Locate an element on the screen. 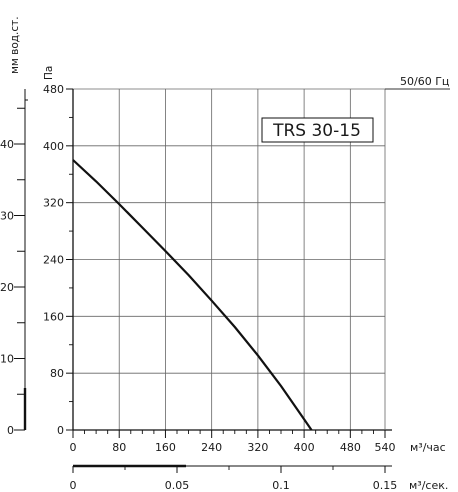 Image resolution: width=458 pixels, height=492 pixels. x2-tick-label: 0.1 is located at coordinates (281, 485).